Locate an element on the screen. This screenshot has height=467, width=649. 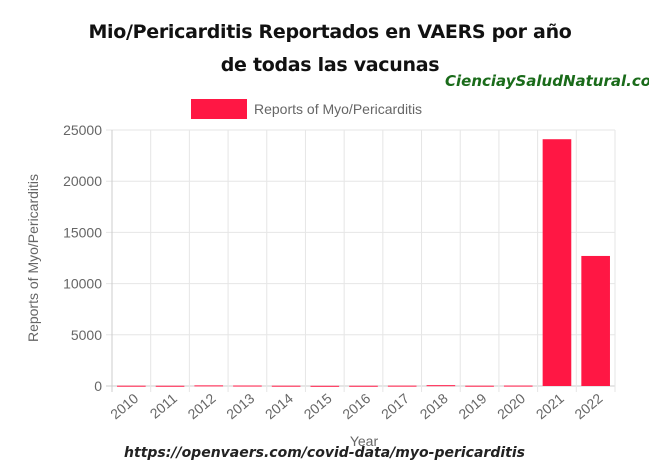
bar-2019 is located at coordinates (479, 386).